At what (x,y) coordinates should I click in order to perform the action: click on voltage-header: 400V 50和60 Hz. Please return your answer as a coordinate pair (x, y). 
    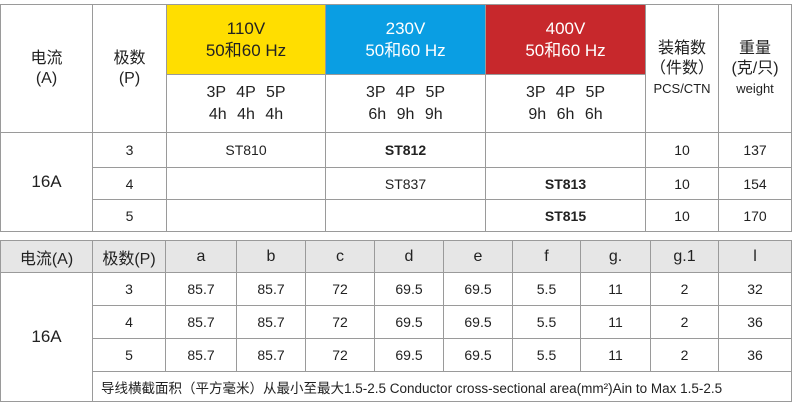
    Looking at the image, I should click on (565, 39).